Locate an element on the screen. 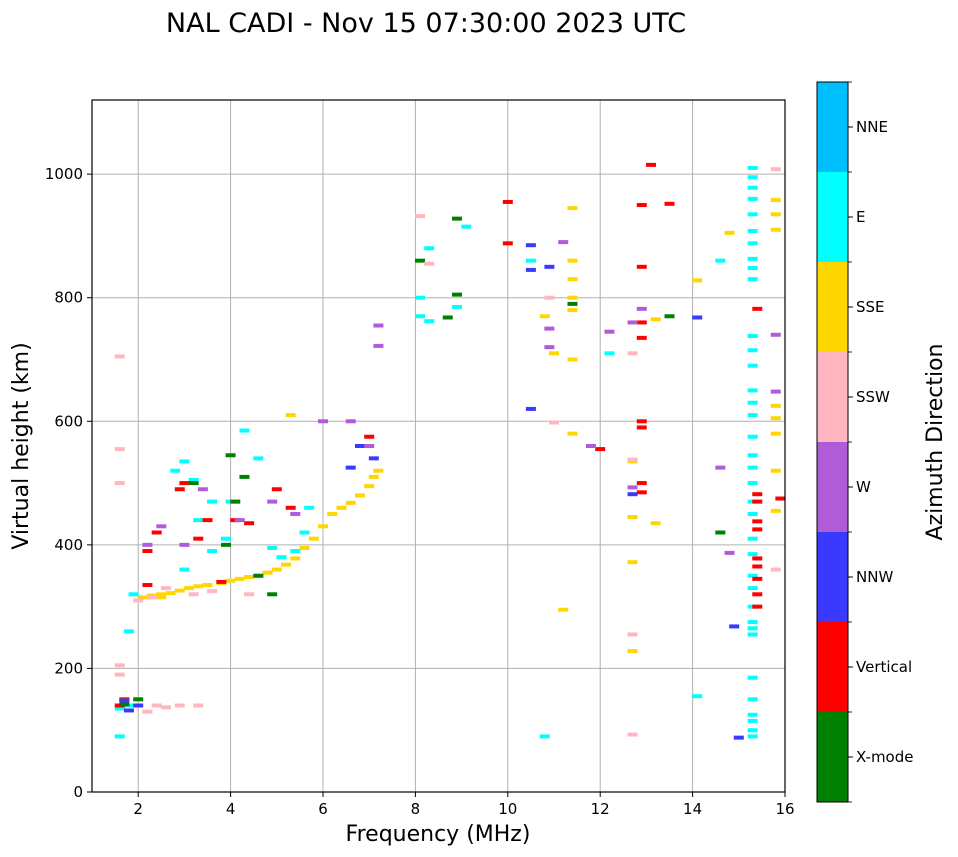 The width and height of the screenshot is (958, 857). y-tick-label: 400 is located at coordinates (68, 545).